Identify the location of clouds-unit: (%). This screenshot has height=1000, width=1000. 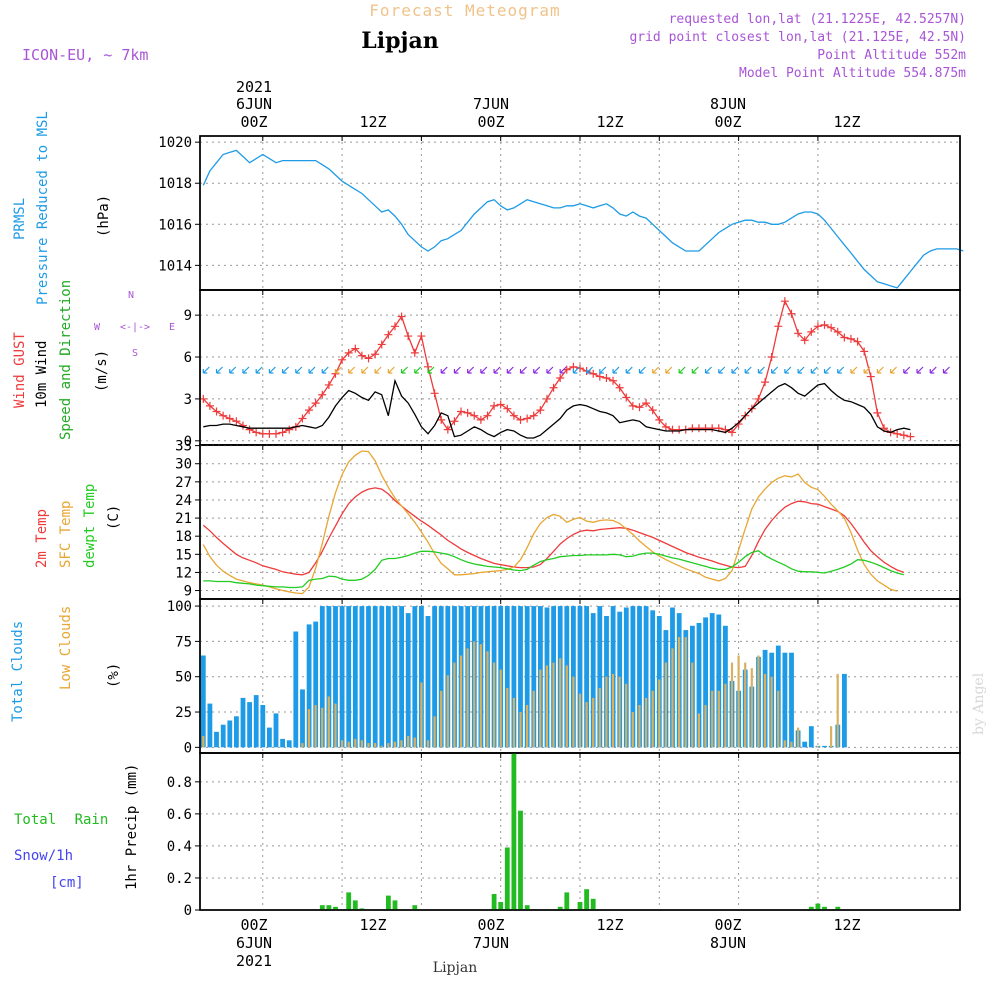
(114, 675).